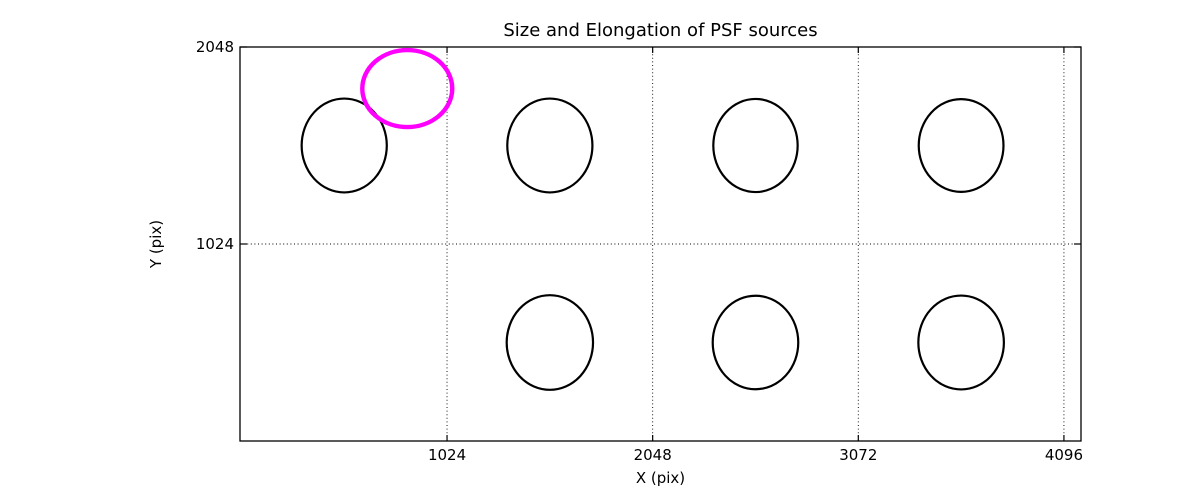 The width and height of the screenshot is (1200, 490). I want to click on y-tick-label: 2048, so click(215, 47).